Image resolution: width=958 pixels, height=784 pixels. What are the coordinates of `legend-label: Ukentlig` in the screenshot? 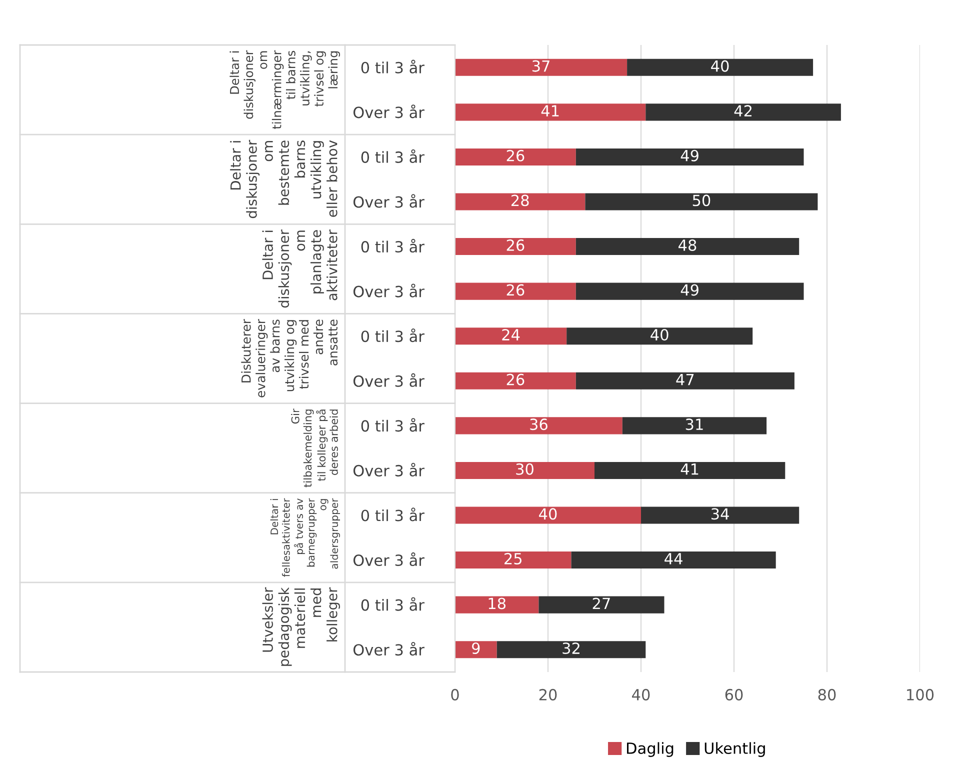 It's located at (734, 749).